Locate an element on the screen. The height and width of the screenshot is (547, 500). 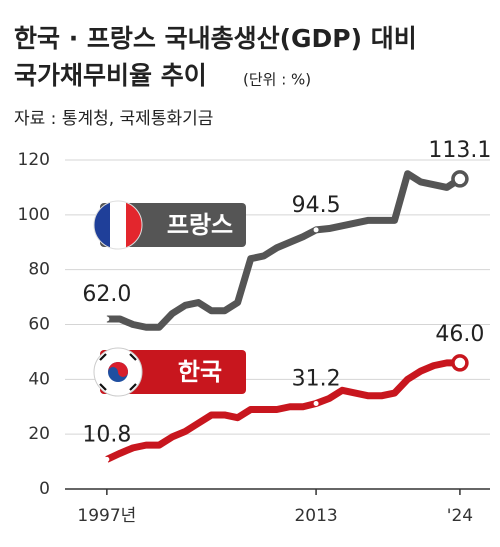
source: 자료 : 통계청, 국제통화기금 is located at coordinates (113, 119).